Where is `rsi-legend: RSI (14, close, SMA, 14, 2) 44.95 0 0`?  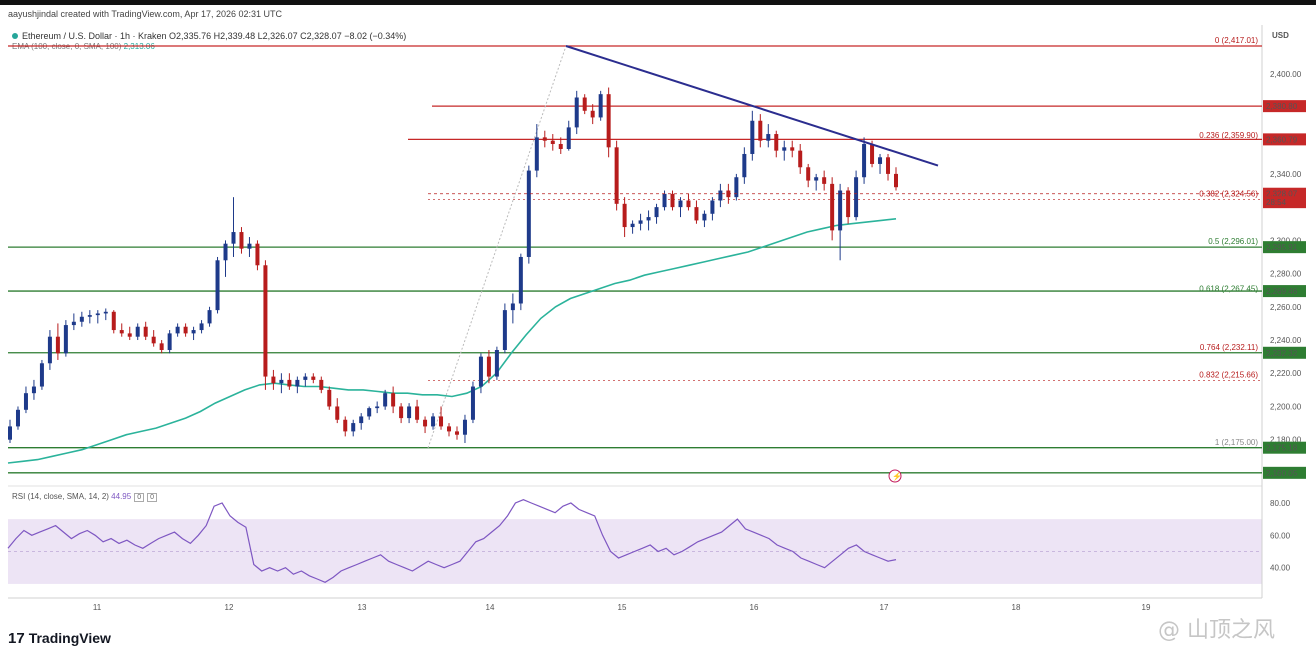
rsi-legend: RSI (14, close, SMA, 14, 2) 44.95 0 0 is located at coordinates (85, 497).